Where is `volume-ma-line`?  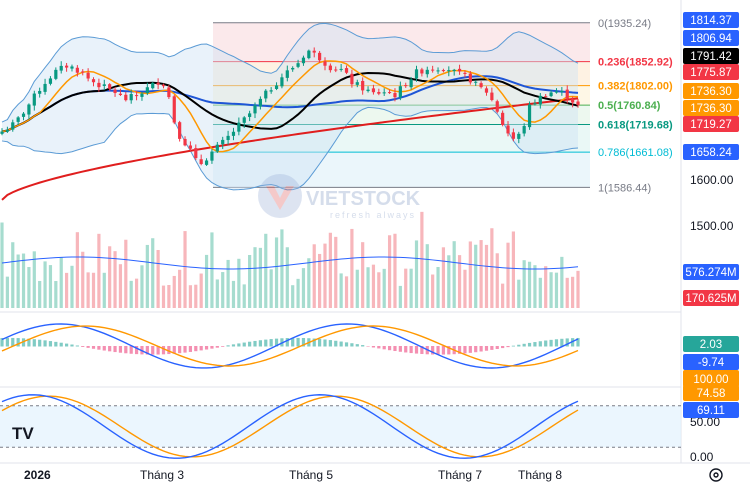
volume-ma-line is located at coordinates (290, 263).